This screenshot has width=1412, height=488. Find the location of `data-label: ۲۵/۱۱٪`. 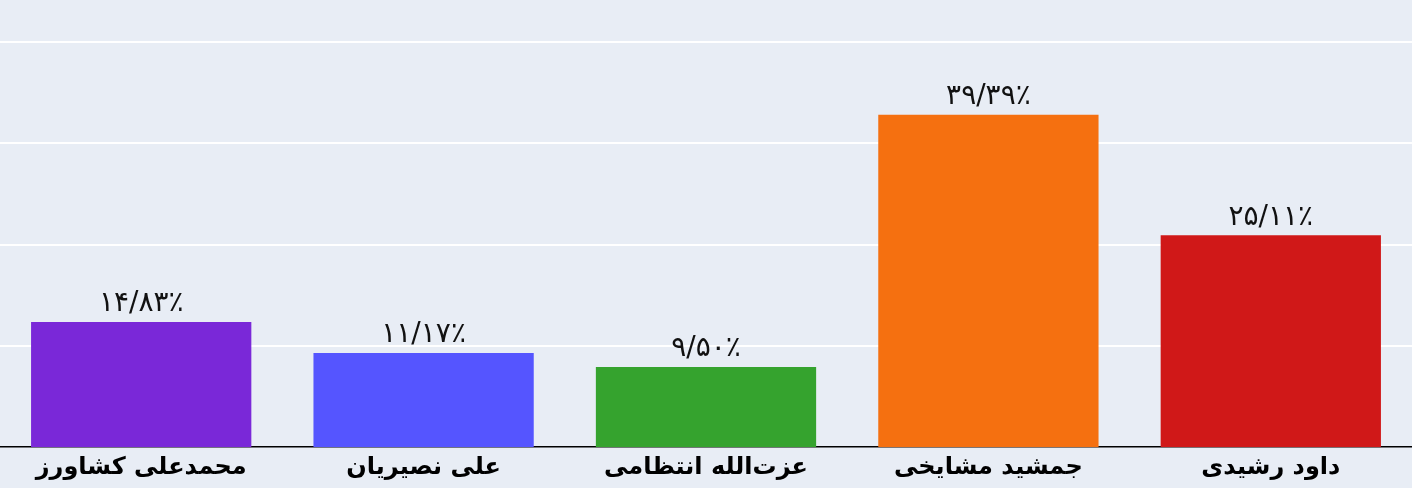

data-label: ۲۵/۱۱٪ is located at coordinates (1271, 215).